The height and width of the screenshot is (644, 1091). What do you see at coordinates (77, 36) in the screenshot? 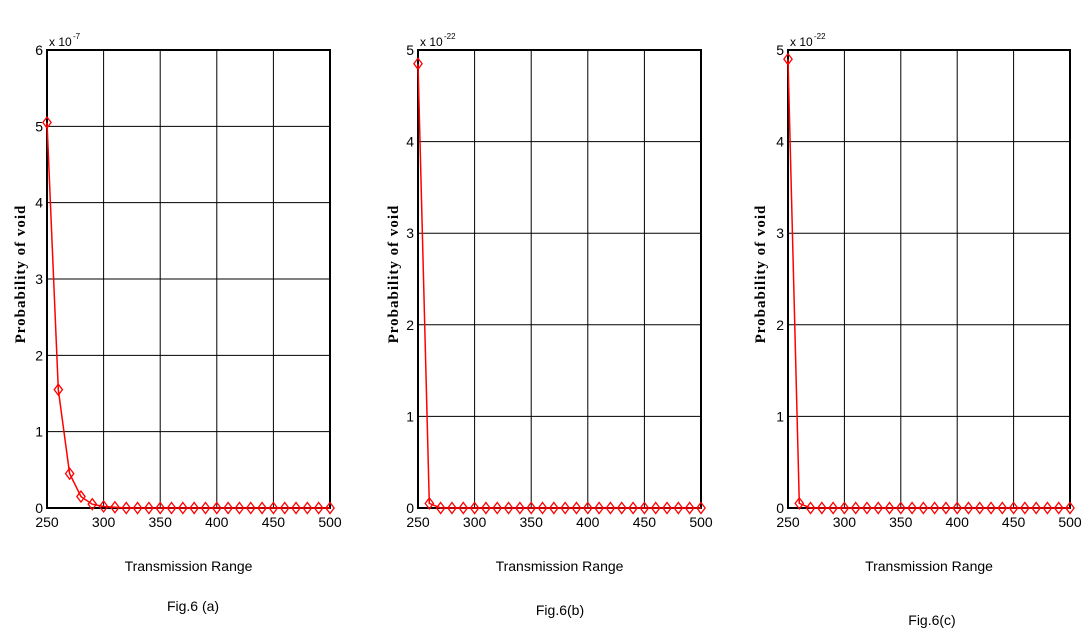
I see `exponent-power: -7` at bounding box center [77, 36].